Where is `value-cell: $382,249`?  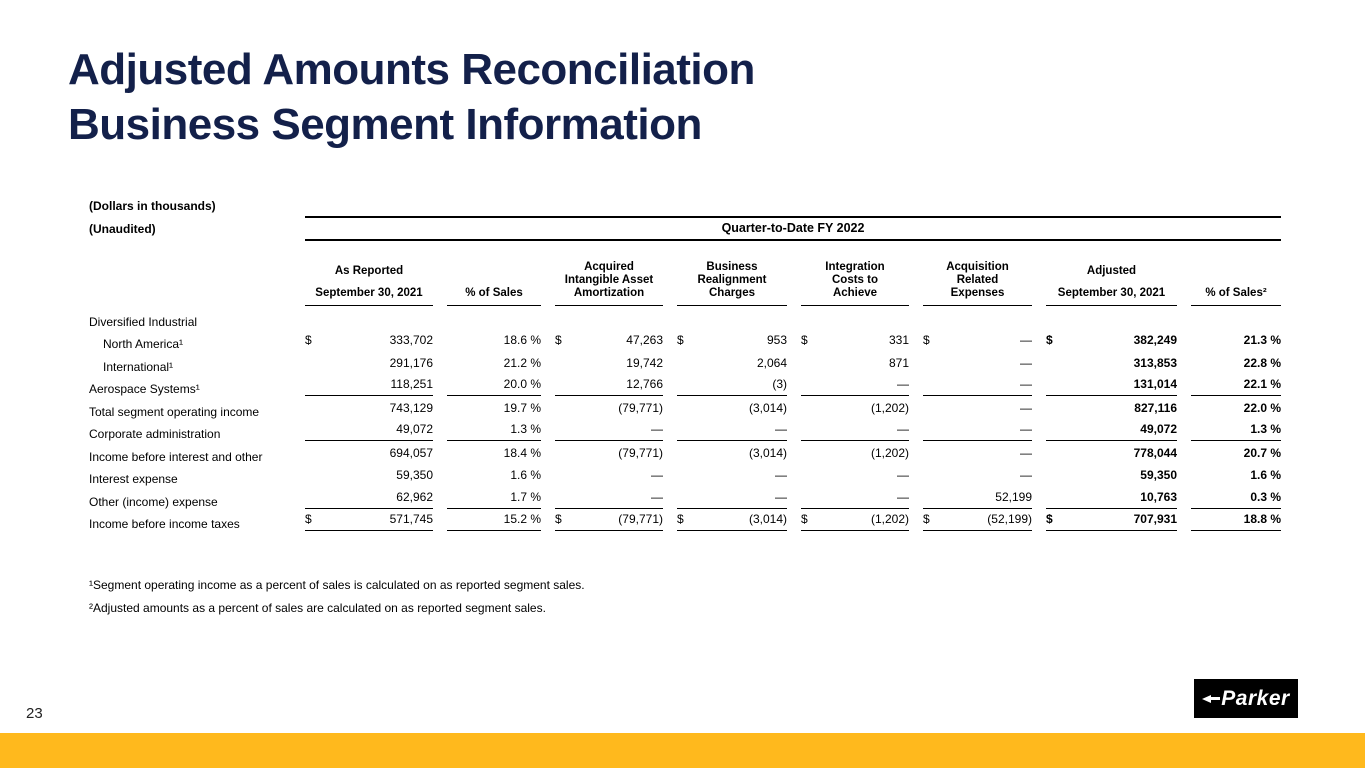
value-cell: $382,249 is located at coordinates (1104, 340).